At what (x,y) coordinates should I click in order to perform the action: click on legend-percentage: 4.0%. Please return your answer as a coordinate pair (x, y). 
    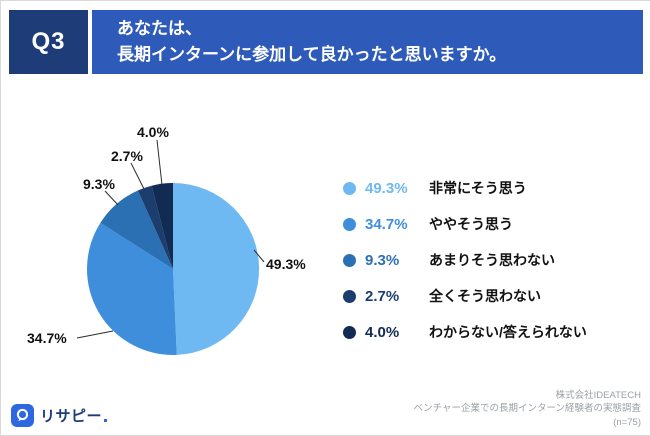
    Looking at the image, I should click on (382, 332).